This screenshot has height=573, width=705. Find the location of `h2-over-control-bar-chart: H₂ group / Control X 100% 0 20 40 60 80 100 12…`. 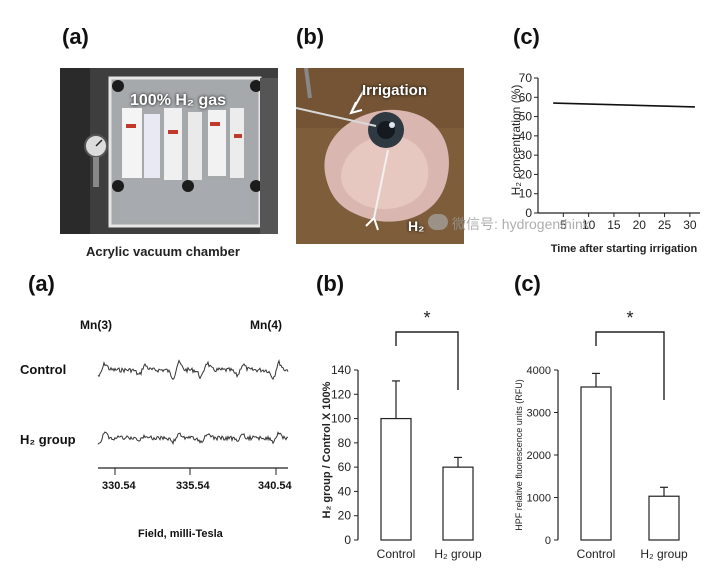

h2-over-control-bar-chart: H₂ group / Control X 100% 0 20 40 60 80 100 12… is located at coordinates (401, 434).